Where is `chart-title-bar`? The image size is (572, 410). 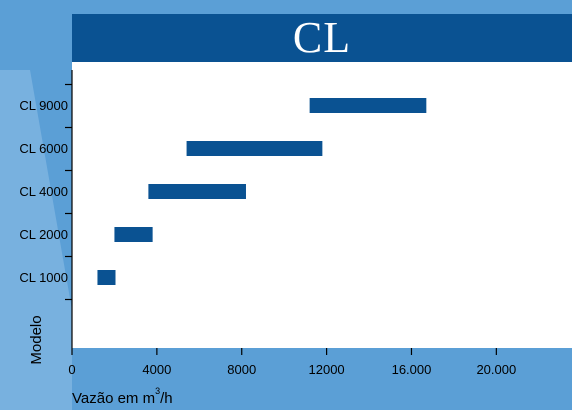 chart-title-bar is located at coordinates (322, 38).